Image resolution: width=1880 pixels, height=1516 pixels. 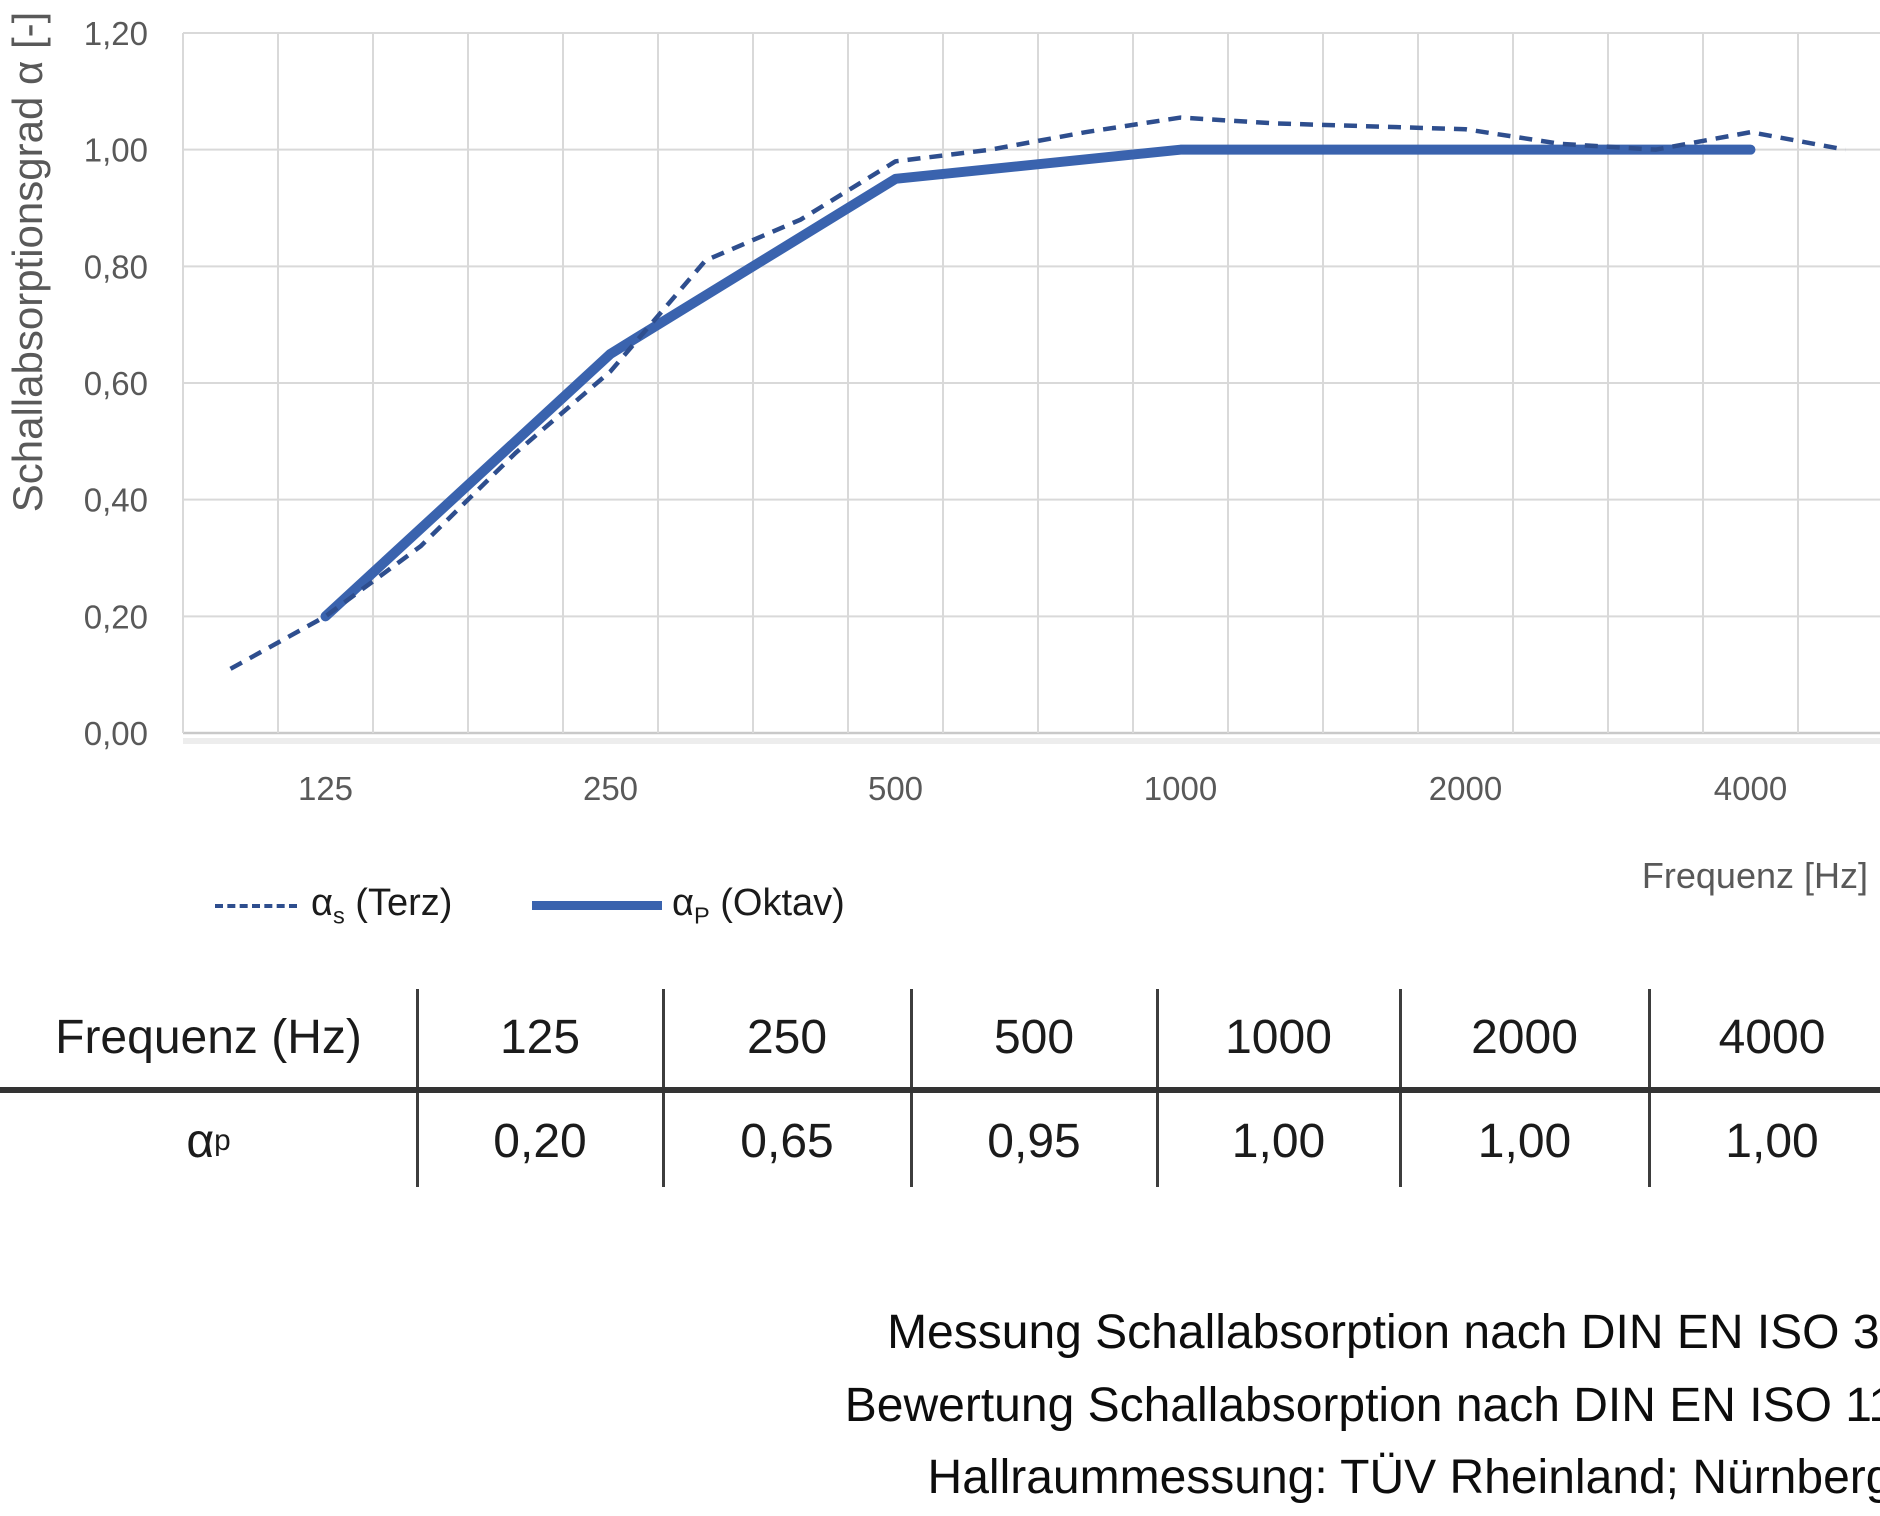 I want to click on table-value-cell: 0,65, so click(x=787, y=1141).